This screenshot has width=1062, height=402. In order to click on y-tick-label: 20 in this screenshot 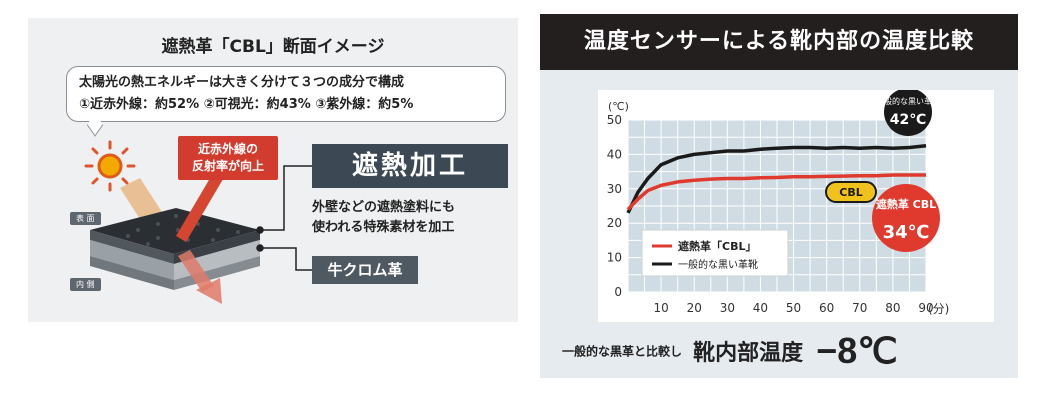, I will do `click(614, 223)`.